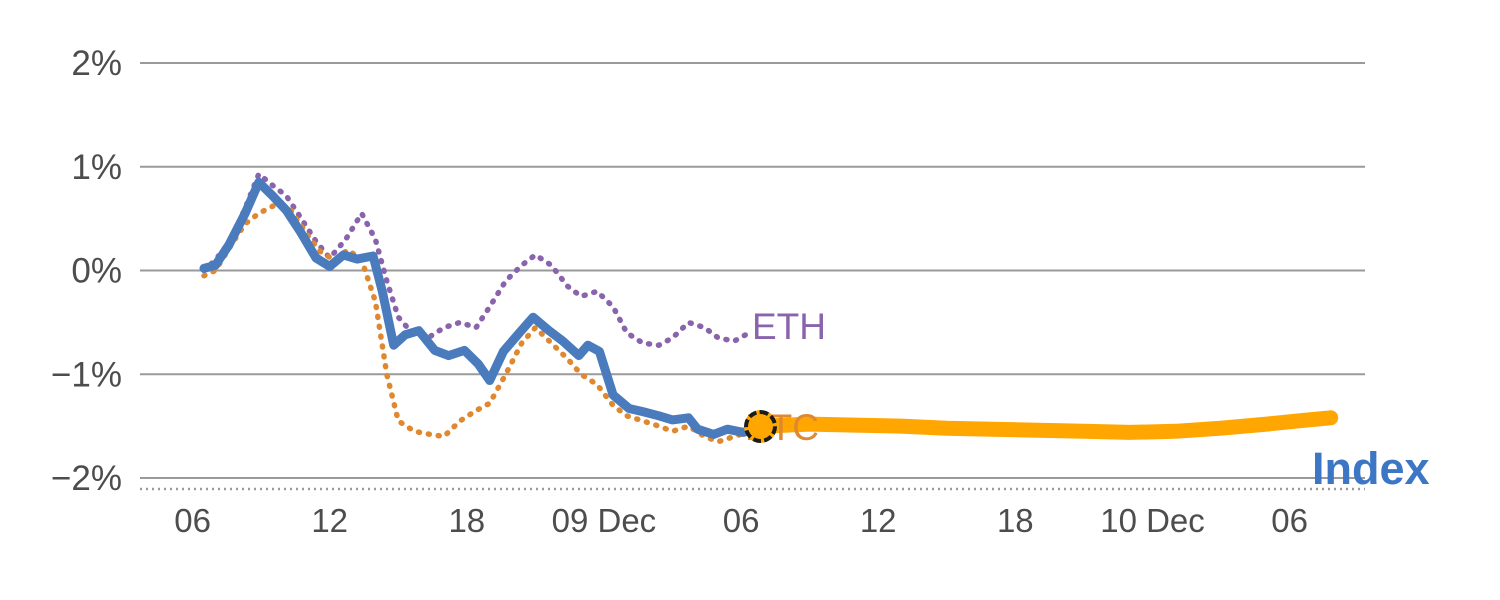 The height and width of the screenshot is (600, 1500). Describe the element at coordinates (789, 326) in the screenshot. I see `eth-series-label: ETH` at that location.